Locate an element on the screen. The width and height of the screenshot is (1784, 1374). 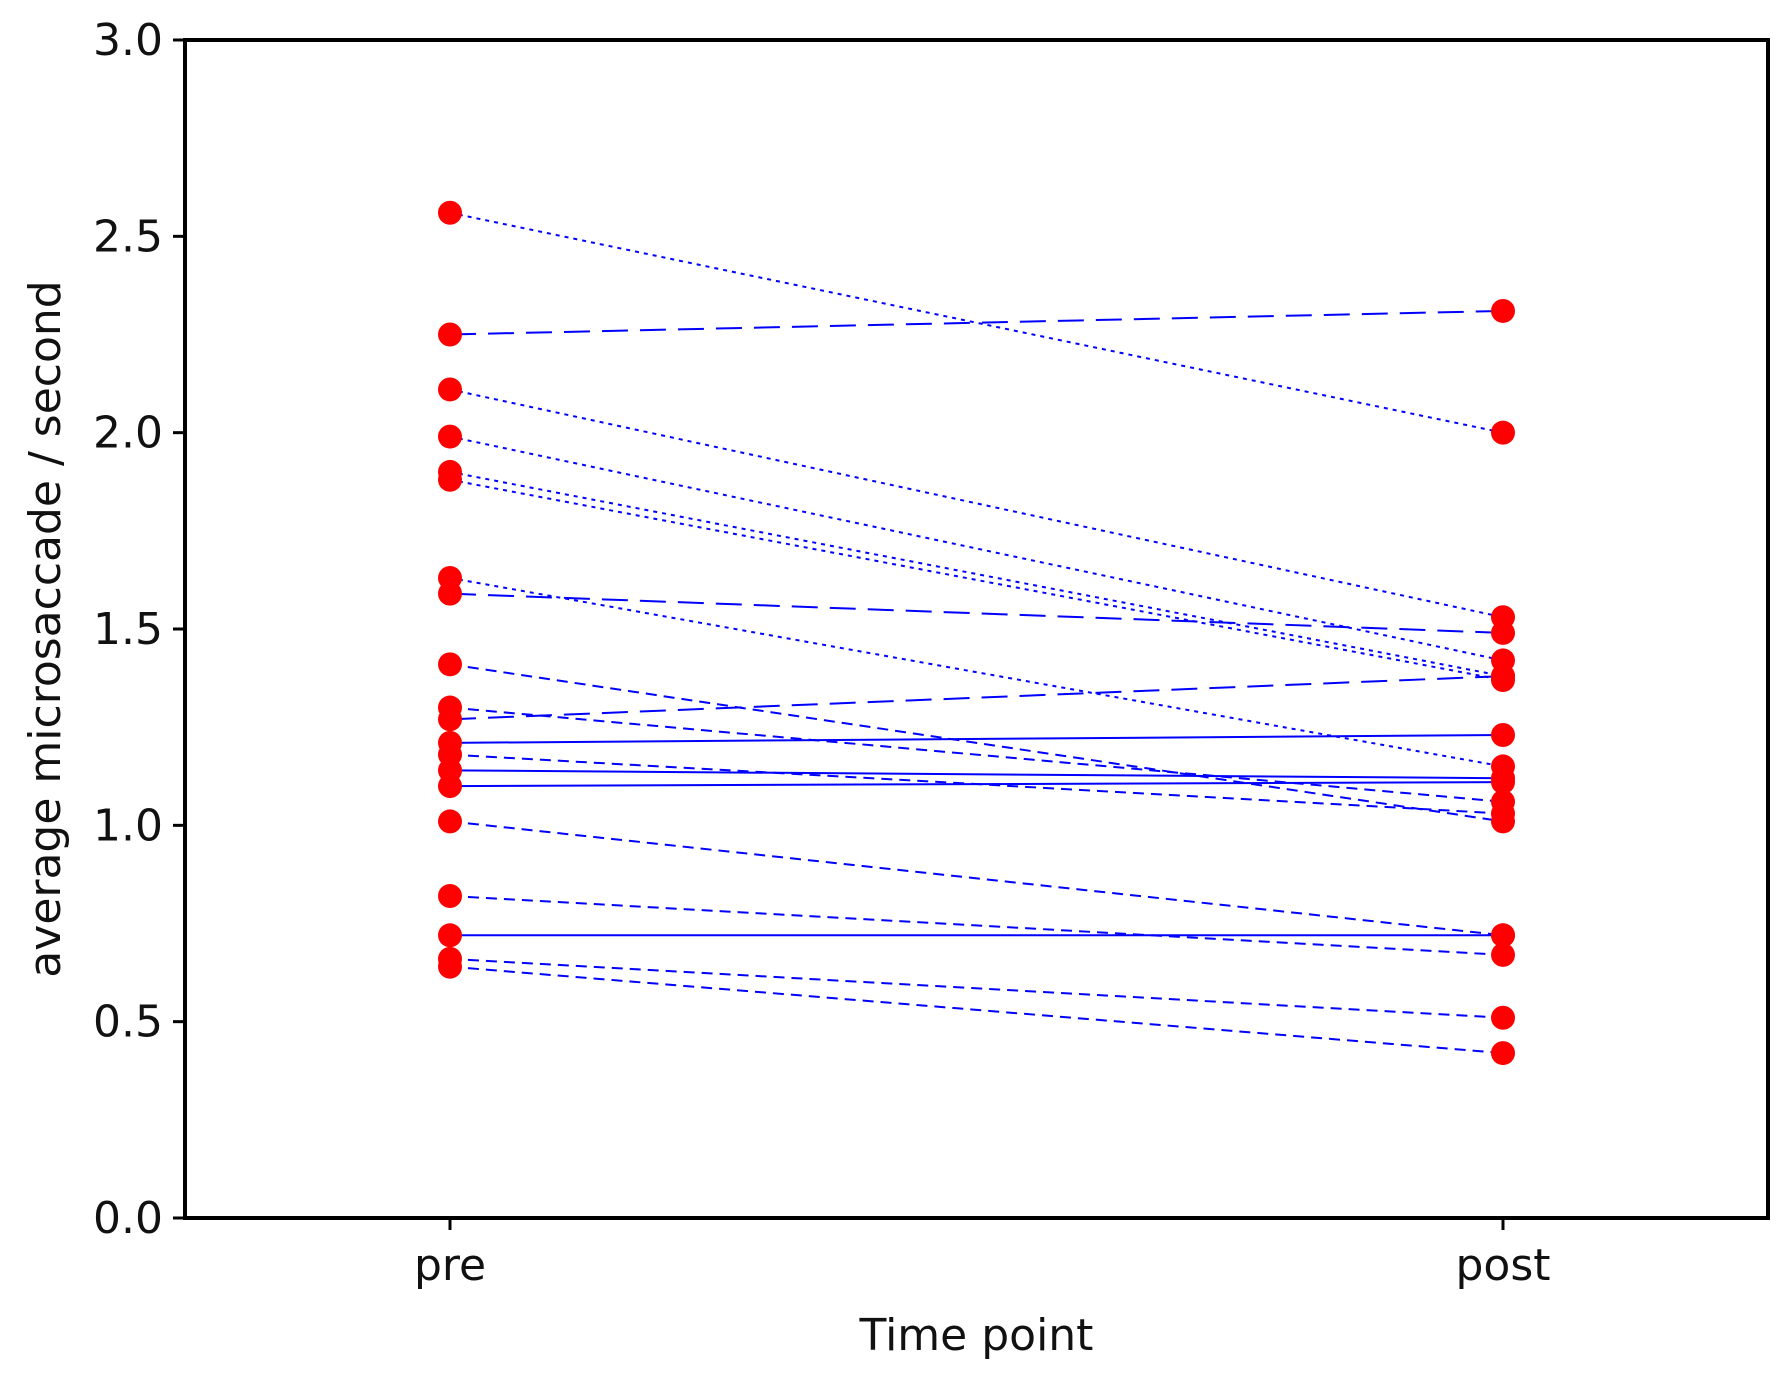
y-tick-label: 1.5 is located at coordinates (128, 629).